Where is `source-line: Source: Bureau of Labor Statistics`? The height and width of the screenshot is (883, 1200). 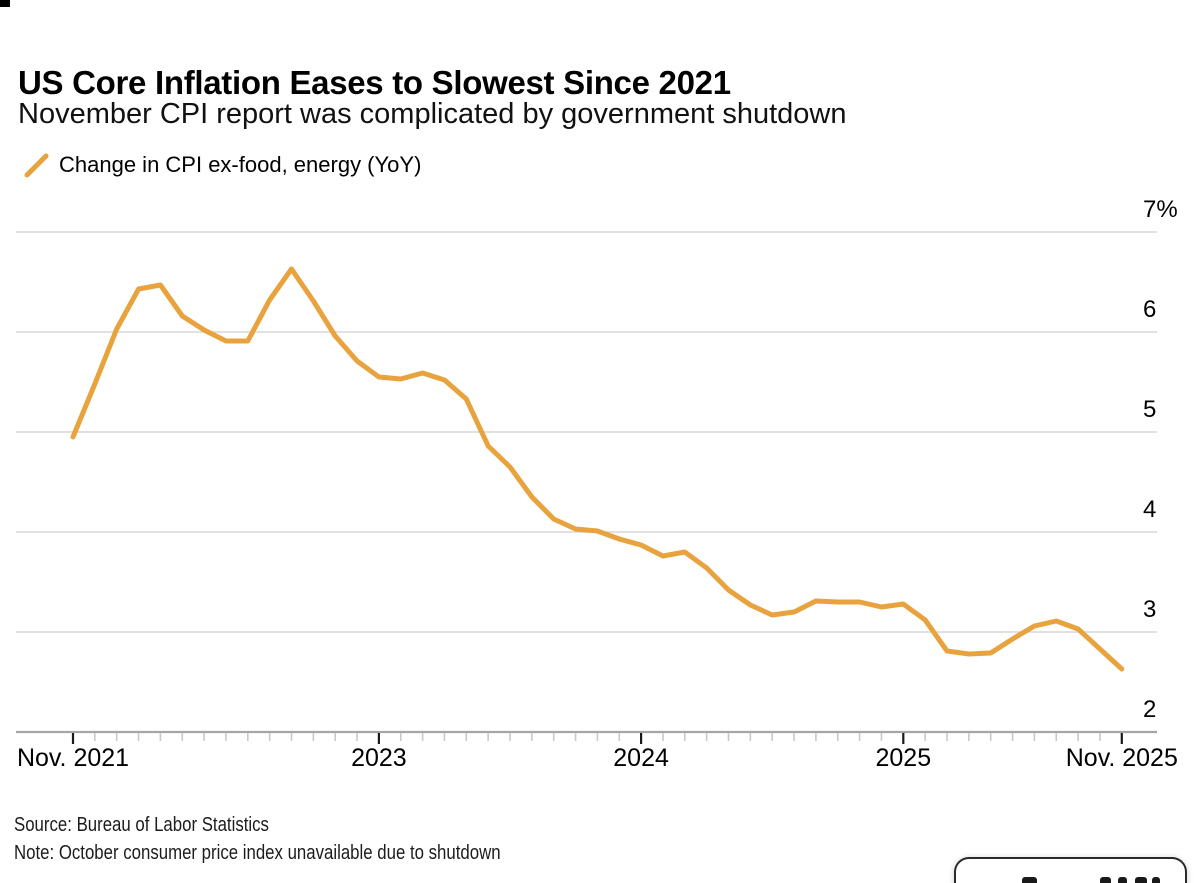 source-line: Source: Bureau of Labor Statistics is located at coordinates (141, 825).